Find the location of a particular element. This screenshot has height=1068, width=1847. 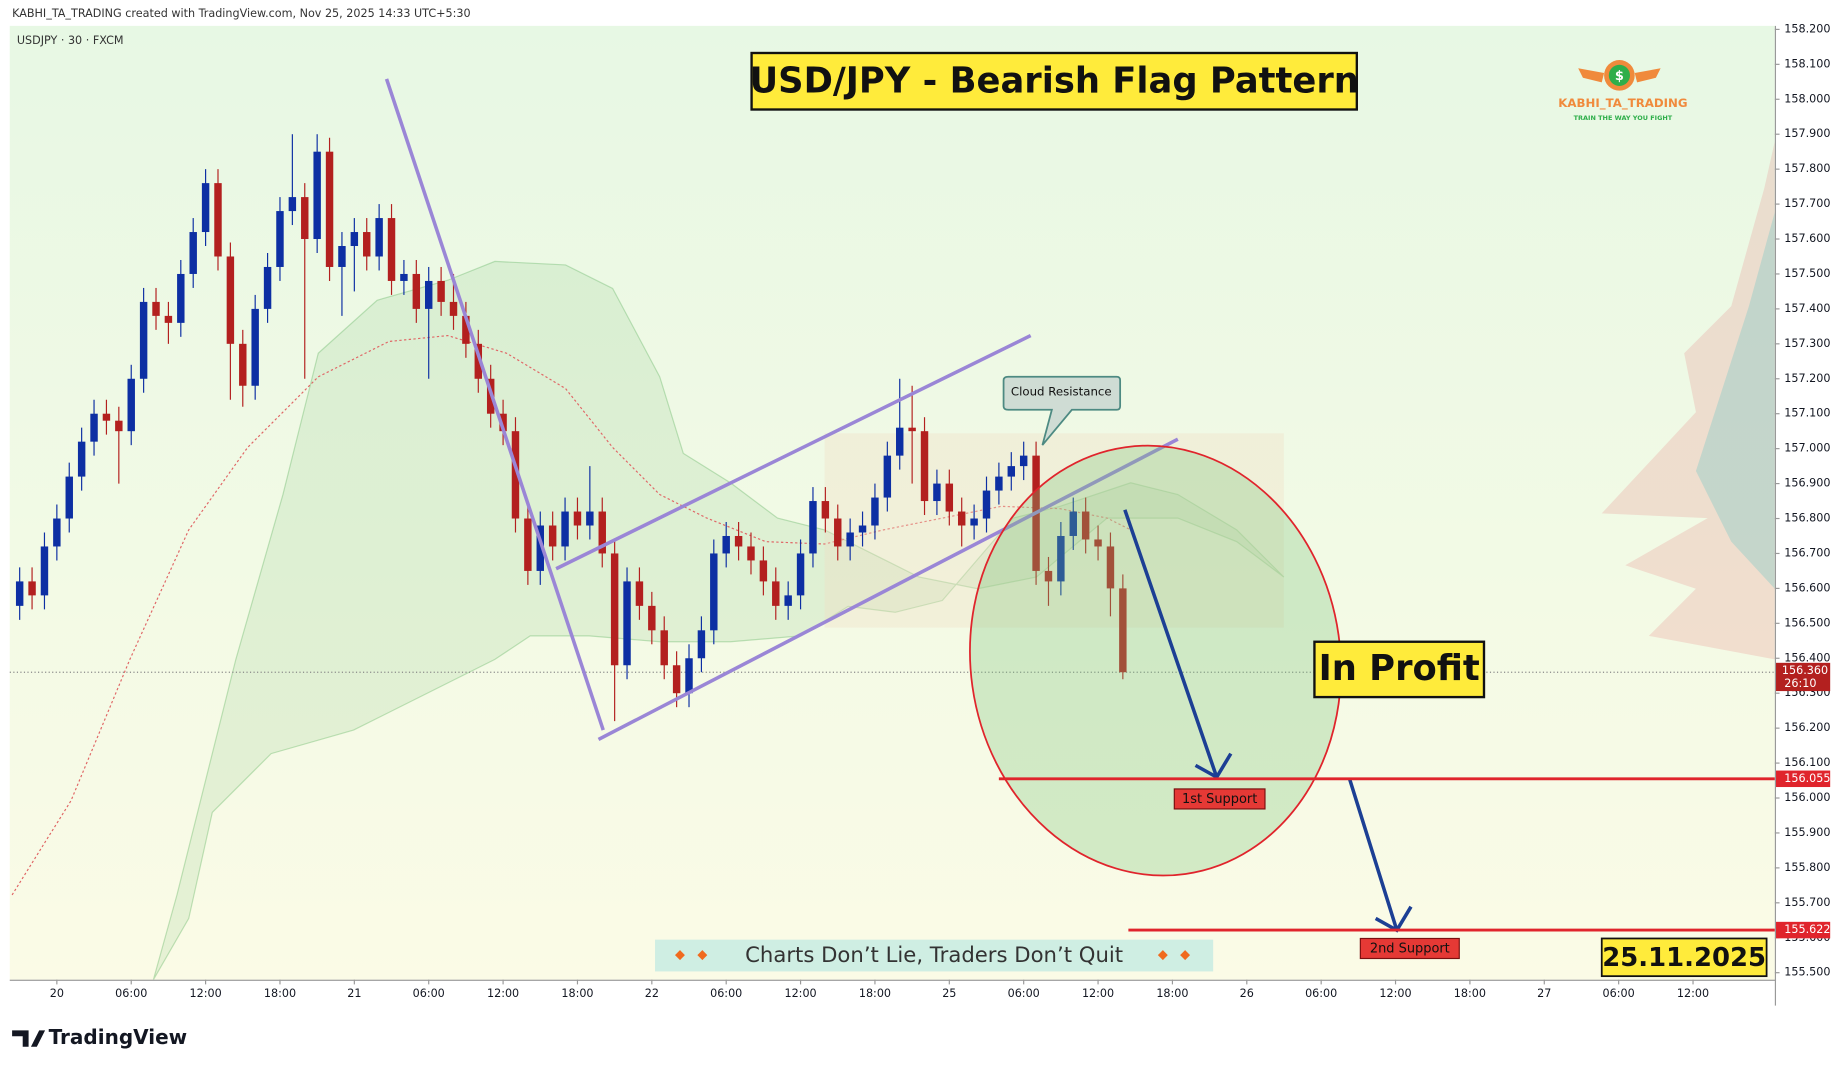

x-tick-label: 26 is located at coordinates (1247, 993).